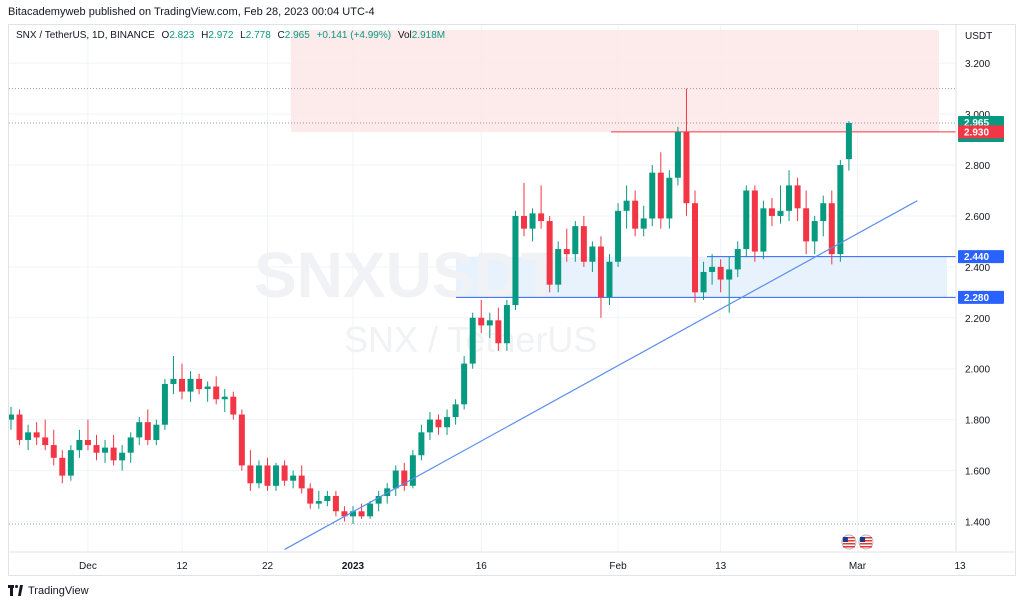  What do you see at coordinates (618, 566) in the screenshot?
I see `x-tick-label: Feb` at bounding box center [618, 566].